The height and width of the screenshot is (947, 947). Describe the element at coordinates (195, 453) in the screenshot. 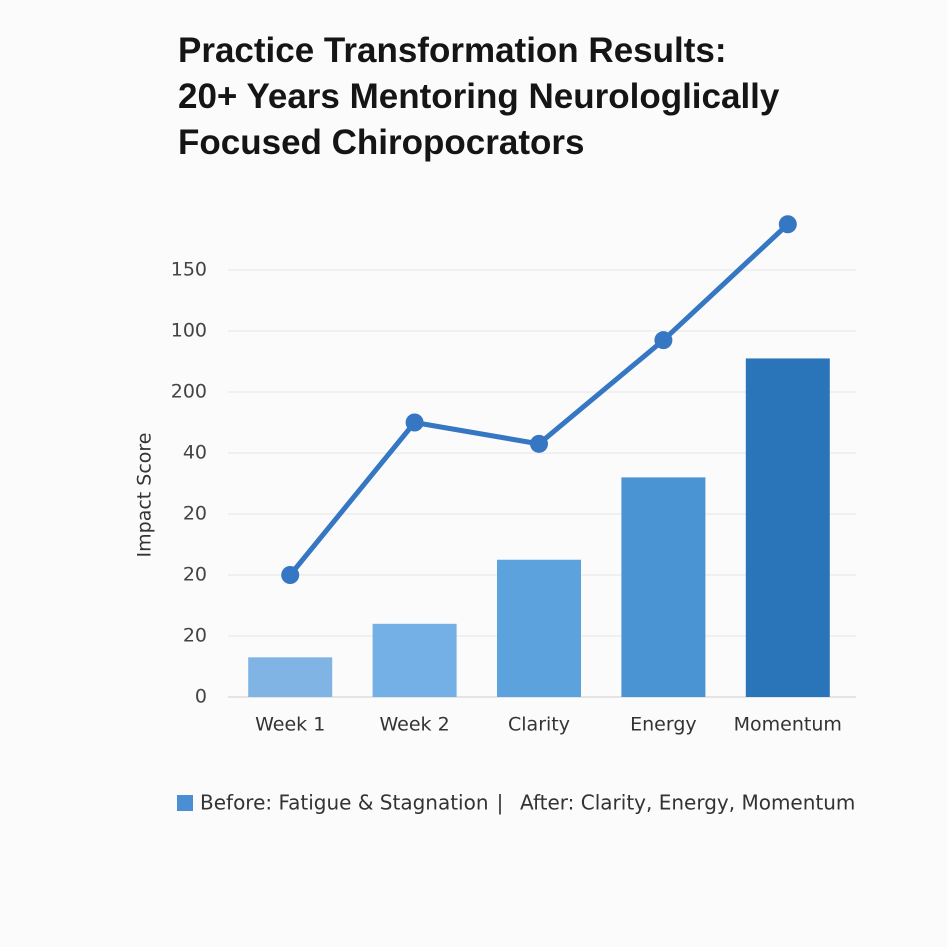

I see `y-tick-label: 40` at that location.